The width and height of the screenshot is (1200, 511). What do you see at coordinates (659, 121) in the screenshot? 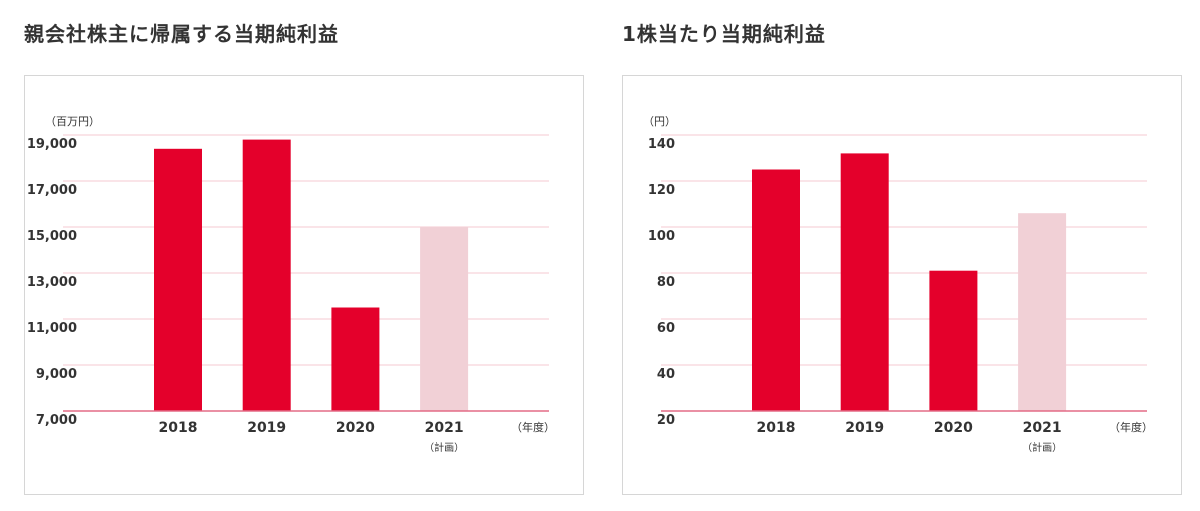
I see `y-unit-label: （円）` at bounding box center [659, 121].